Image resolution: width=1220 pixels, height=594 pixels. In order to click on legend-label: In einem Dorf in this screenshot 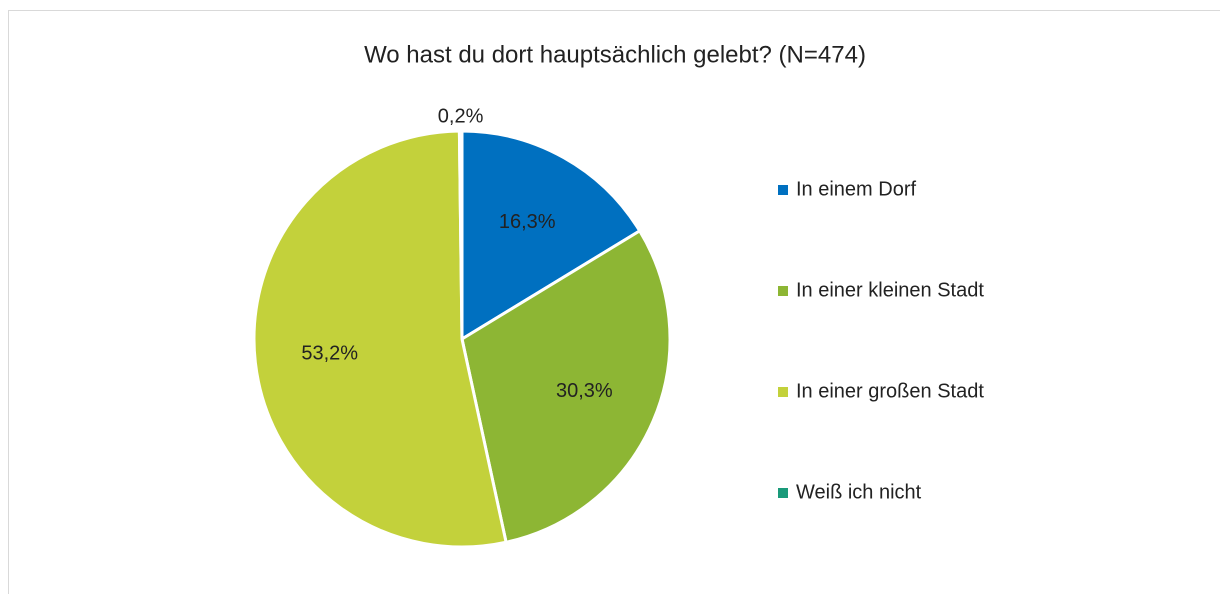, I will do `click(856, 189)`.